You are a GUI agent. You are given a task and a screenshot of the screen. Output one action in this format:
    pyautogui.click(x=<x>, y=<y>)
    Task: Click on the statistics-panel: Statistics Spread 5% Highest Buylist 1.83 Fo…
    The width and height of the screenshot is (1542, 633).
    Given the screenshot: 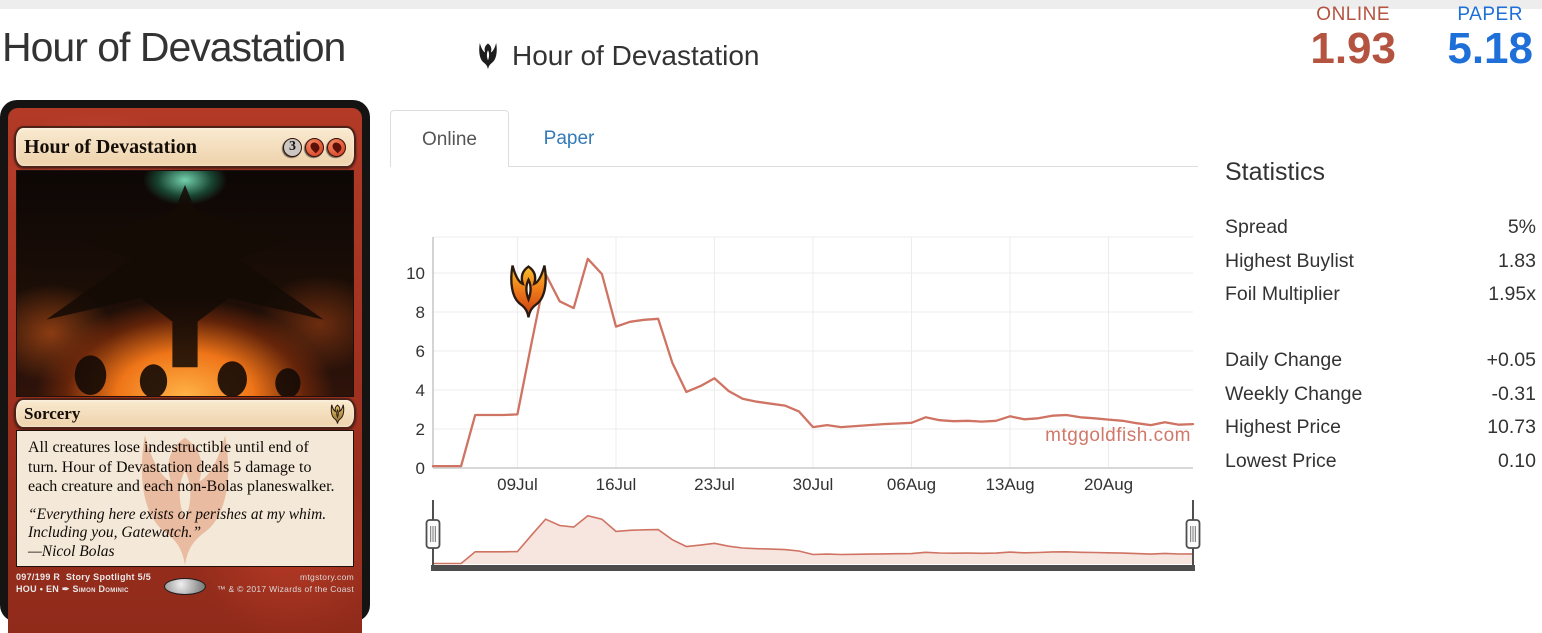 What is the action you would take?
    pyautogui.click(x=1380, y=318)
    